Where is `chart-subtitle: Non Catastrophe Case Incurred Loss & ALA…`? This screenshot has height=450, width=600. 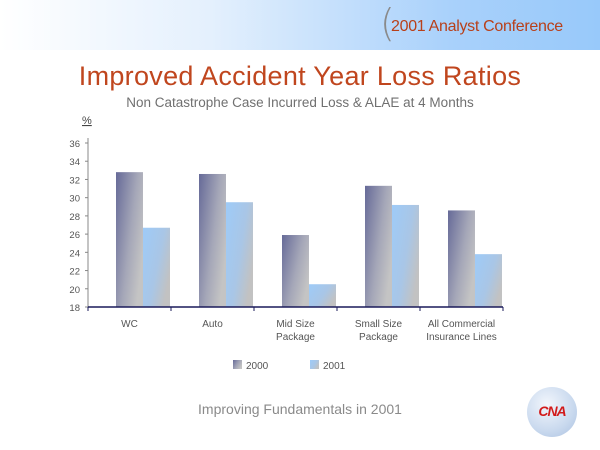 chart-subtitle: Non Catastrophe Case Incurred Loss & ALA… is located at coordinates (300, 102).